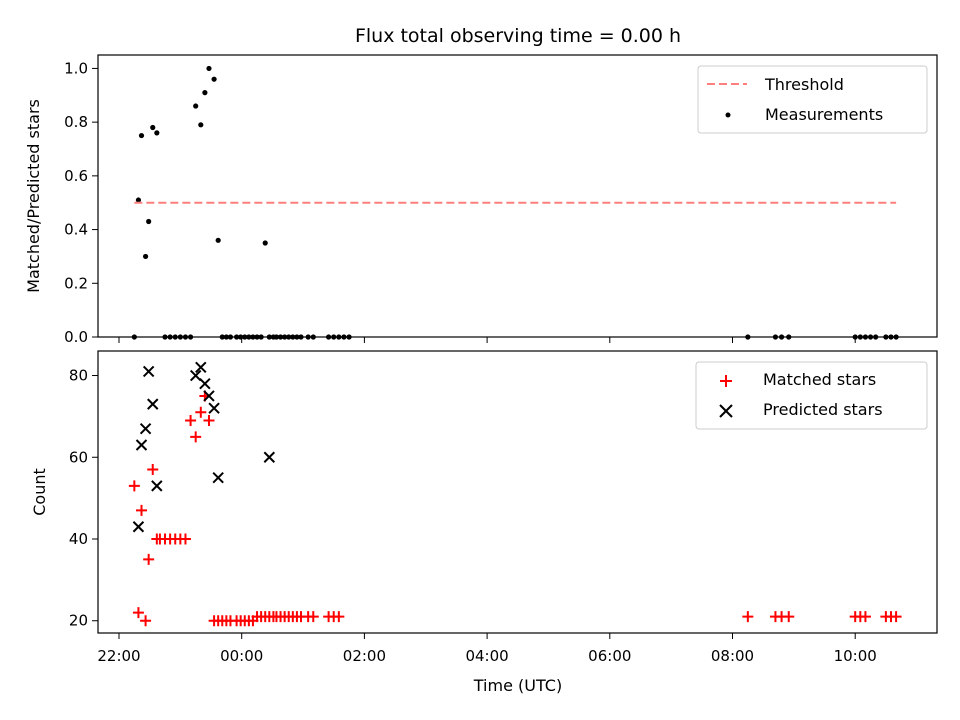 This screenshot has height=720, width=960. I want to click on top-y-tick-label: 0.4, so click(76, 230).